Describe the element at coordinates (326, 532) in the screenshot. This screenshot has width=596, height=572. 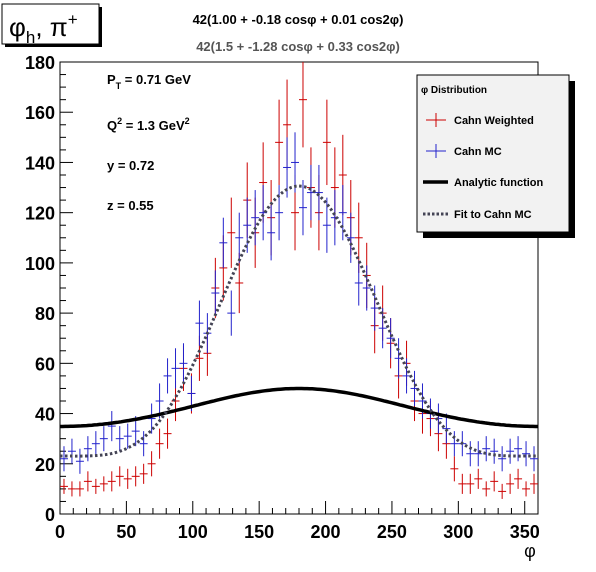
I see `x-tick-label: 200` at that location.